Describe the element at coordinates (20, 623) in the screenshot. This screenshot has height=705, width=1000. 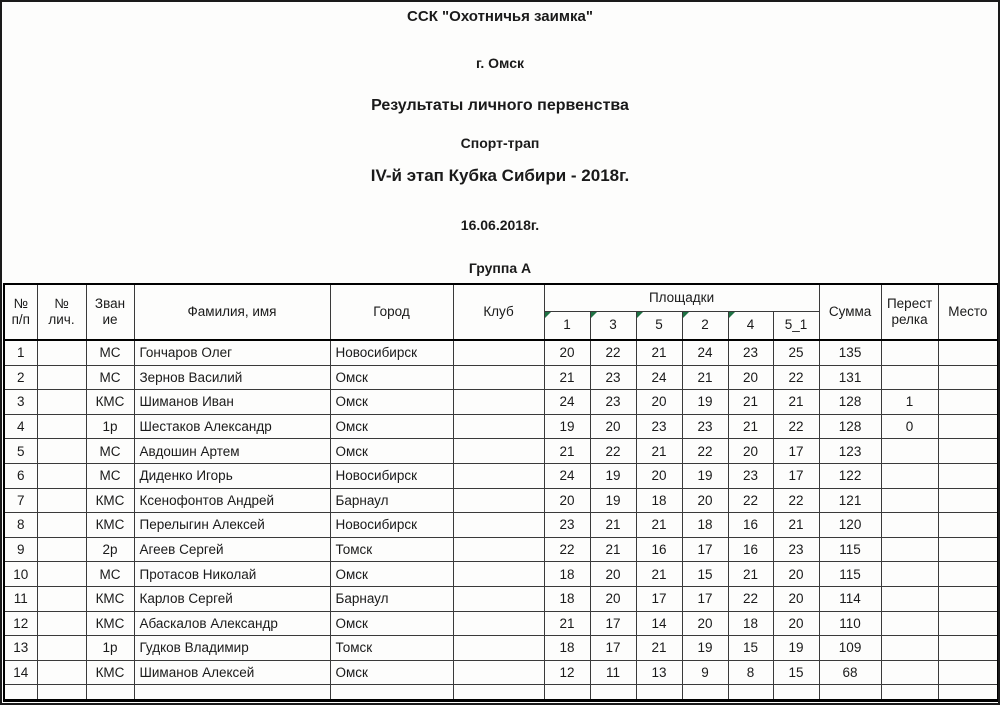
I see `cell-num: 12` at that location.